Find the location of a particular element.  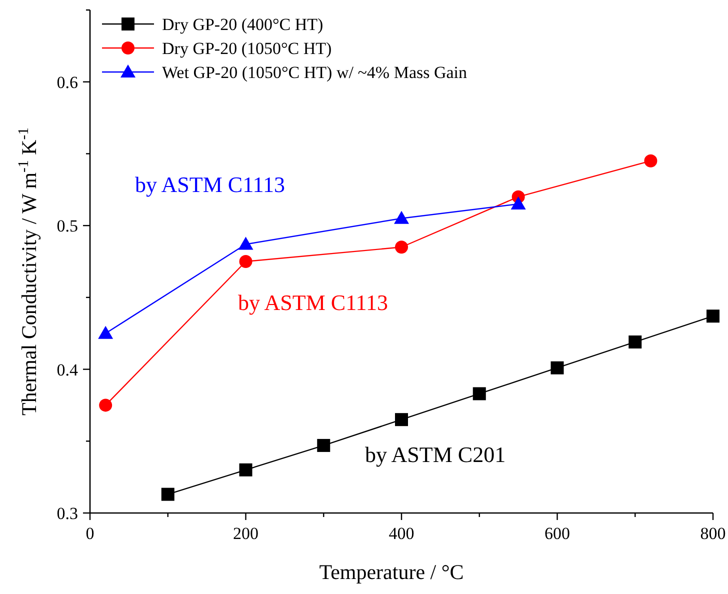

legend-label: Dry GP-20 (400°C HT) is located at coordinates (243, 24).